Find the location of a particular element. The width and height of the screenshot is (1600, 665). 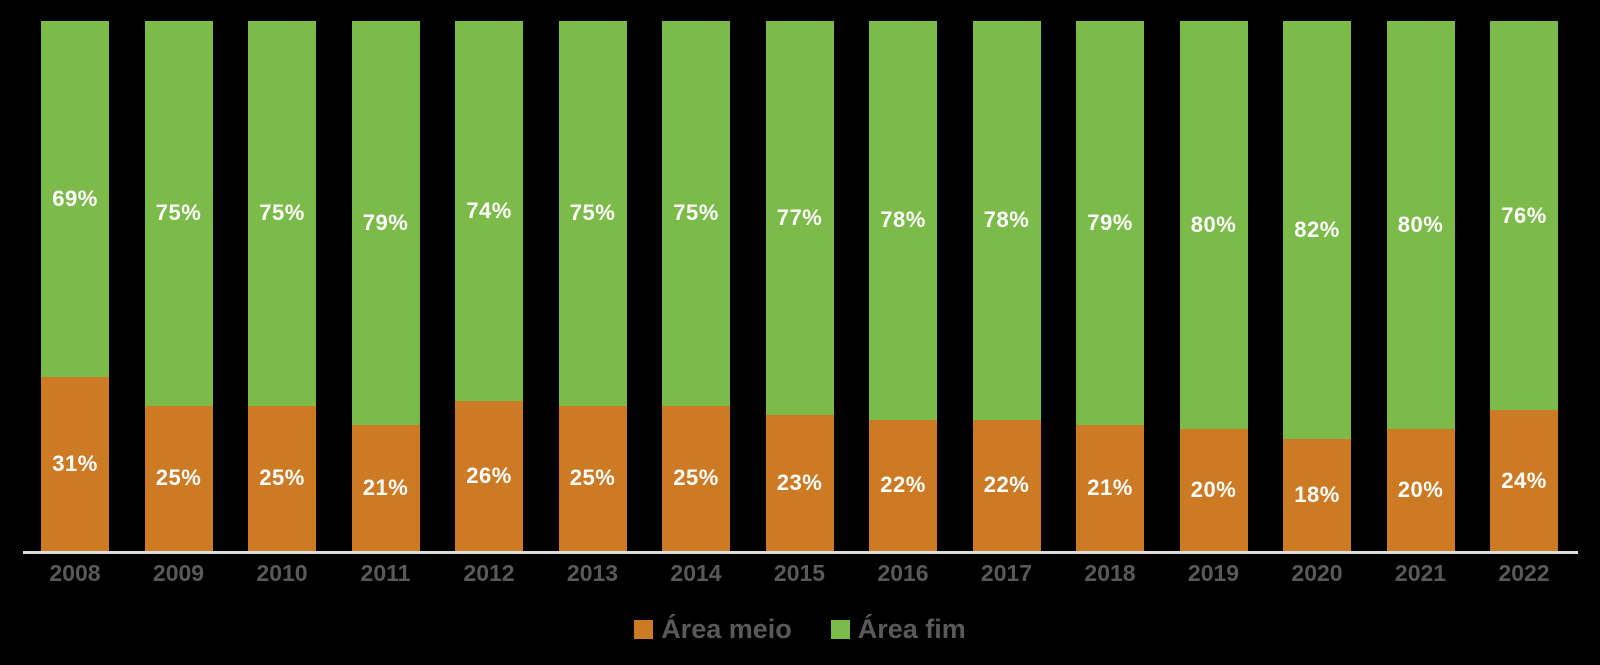

bar-2015-area-meio-segment: 23% is located at coordinates (799, 483).